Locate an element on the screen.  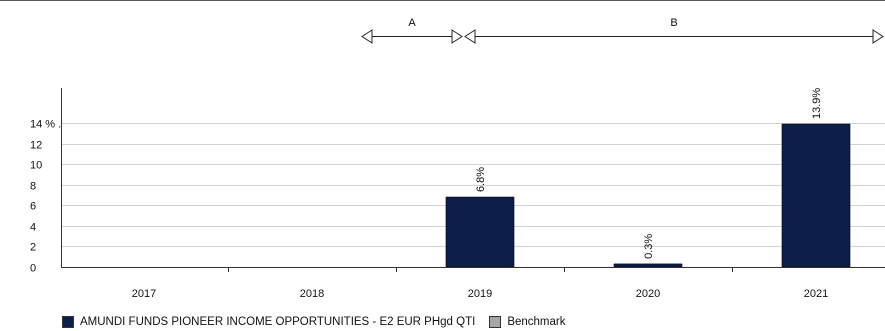
period-b-left-head is located at coordinates (470, 36).